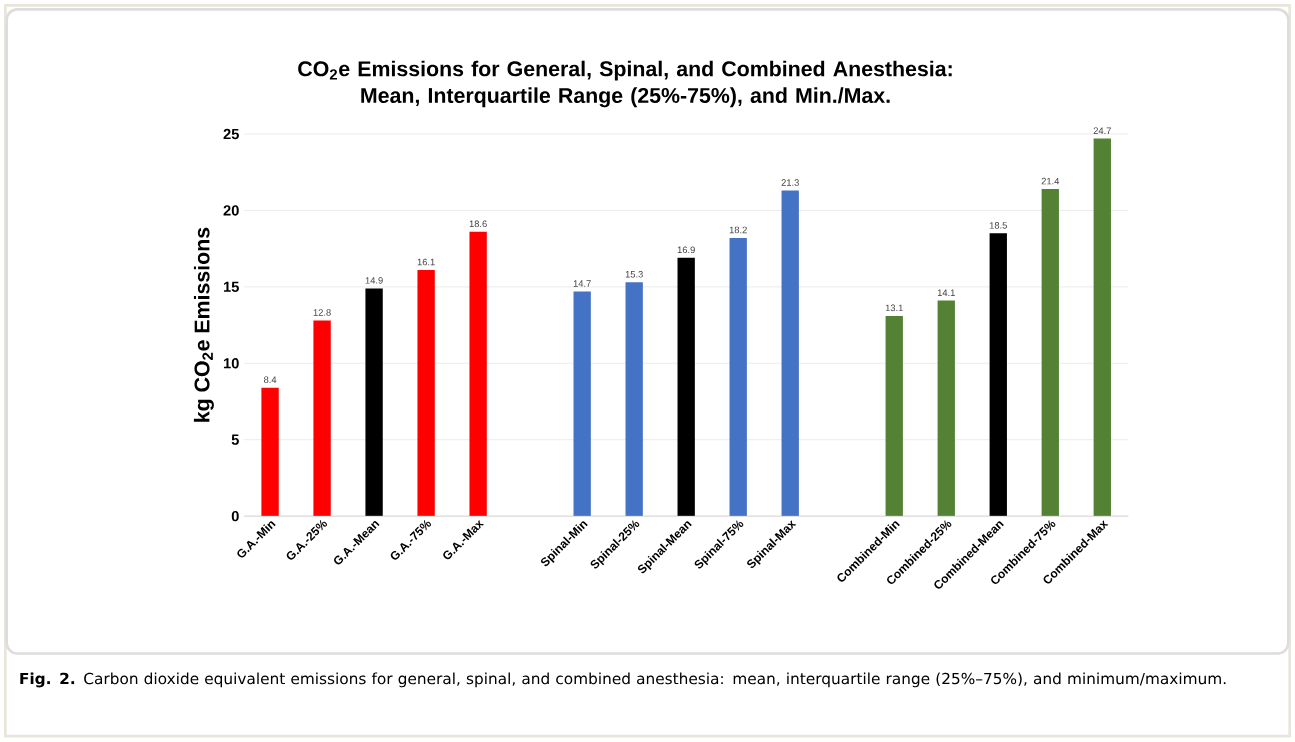 Image resolution: width=1295 pixels, height=742 pixels. I want to click on data-label: 12.8, so click(322, 312).